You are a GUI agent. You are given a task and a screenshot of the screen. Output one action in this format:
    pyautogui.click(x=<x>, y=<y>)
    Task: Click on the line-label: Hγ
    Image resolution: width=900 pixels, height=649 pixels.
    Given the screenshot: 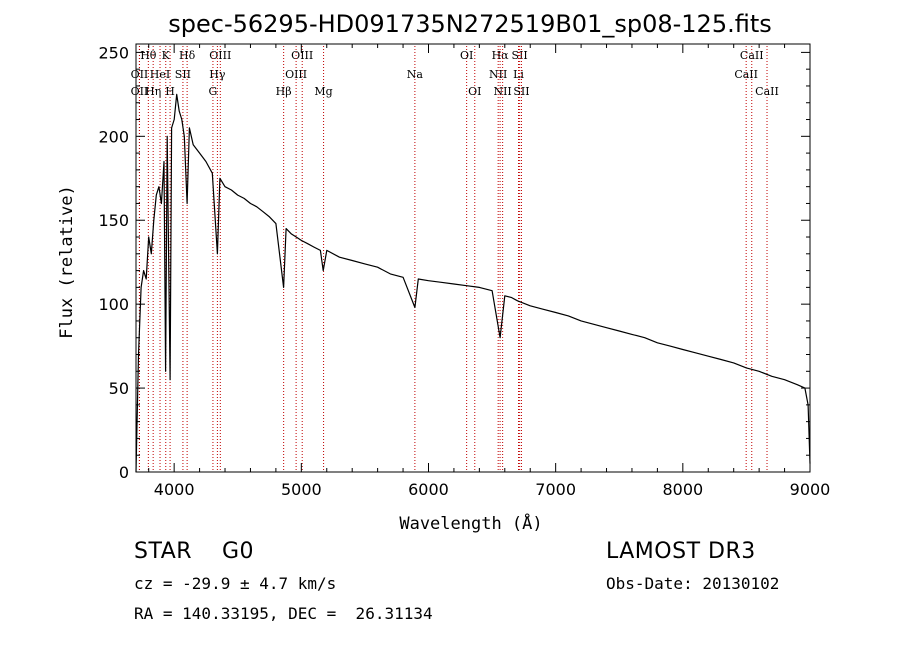 What is the action you would take?
    pyautogui.click(x=217, y=74)
    